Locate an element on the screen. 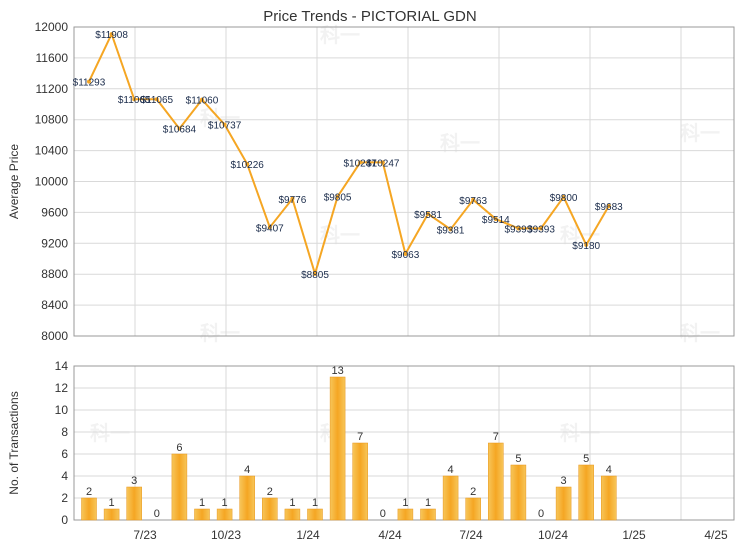 This screenshot has width=740, height=550. tx-bar-label: 0 is located at coordinates (383, 514).